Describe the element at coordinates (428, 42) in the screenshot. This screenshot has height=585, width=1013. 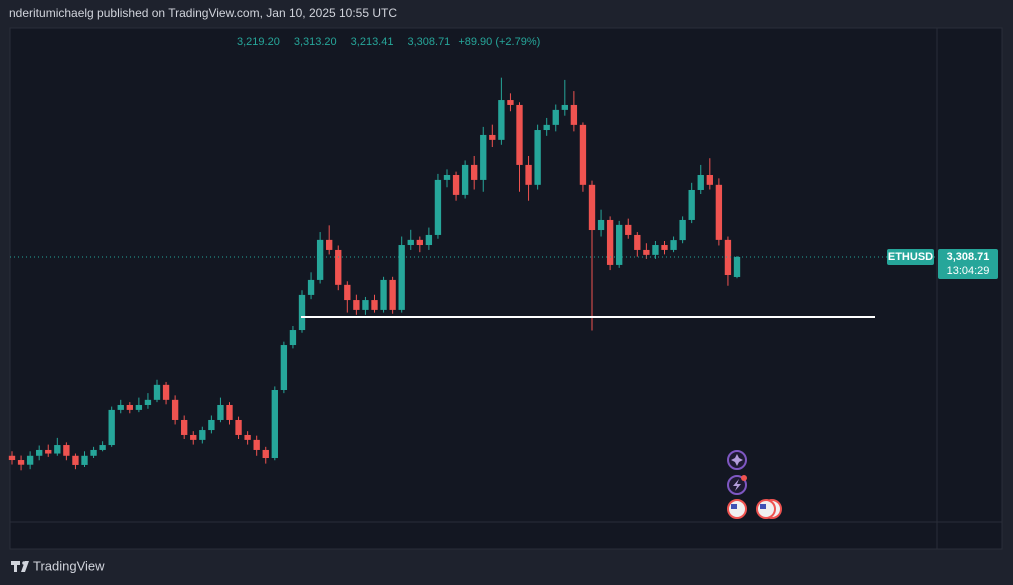
I see `ohlc-value: 3,308.71` at that location.